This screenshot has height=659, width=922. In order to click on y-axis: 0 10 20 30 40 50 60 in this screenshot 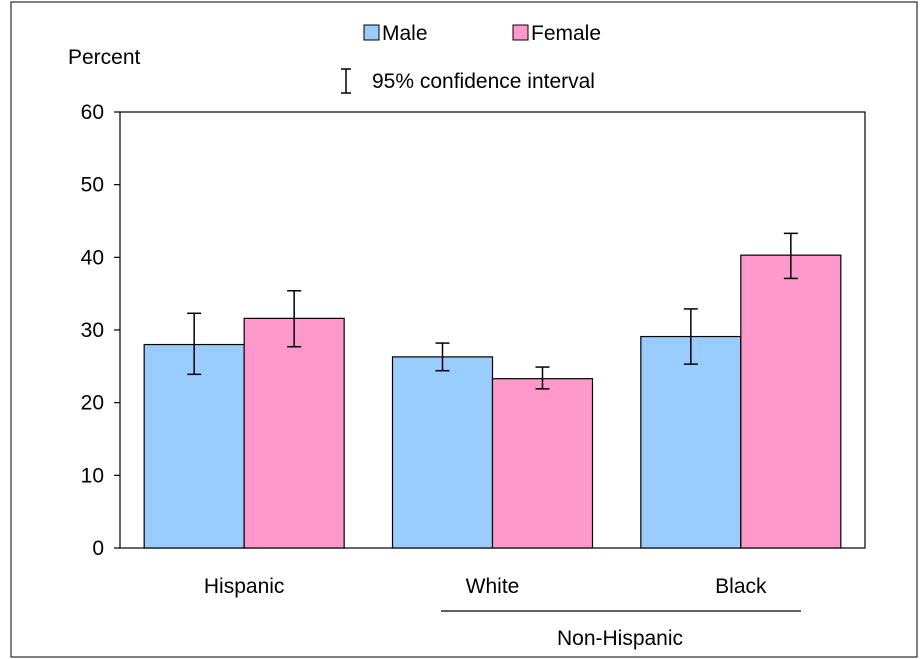, I will do `click(100, 330)`.